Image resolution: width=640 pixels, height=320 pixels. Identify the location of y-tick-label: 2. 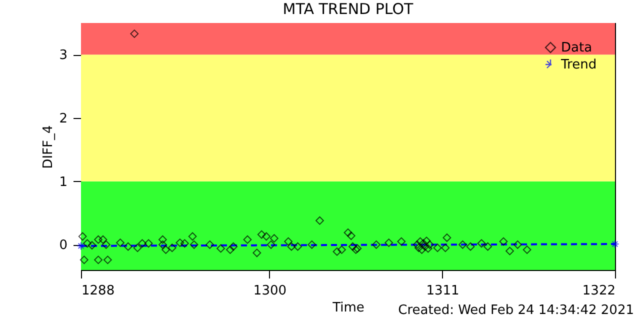
(63, 119).